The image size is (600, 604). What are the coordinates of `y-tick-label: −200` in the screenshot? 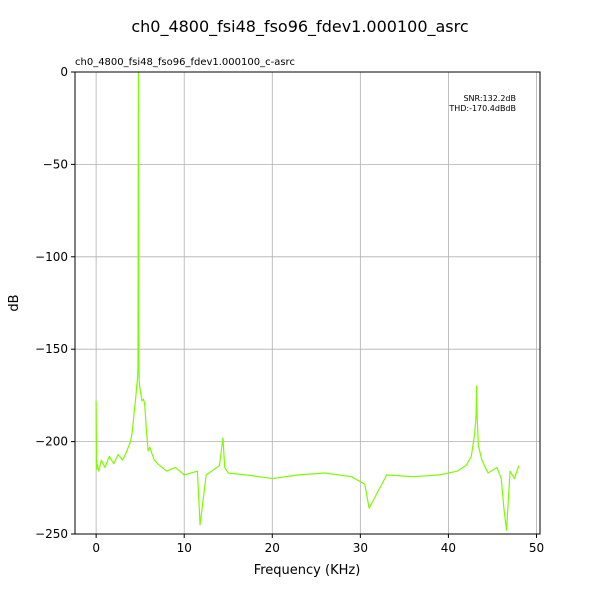 It's located at (51, 442).